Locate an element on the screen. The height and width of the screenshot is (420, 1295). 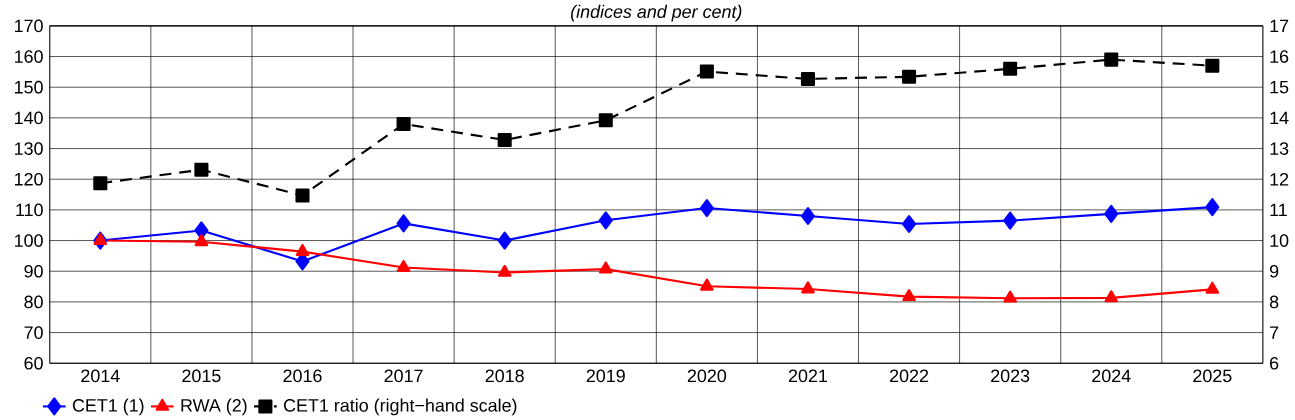
y-tick-label: 150 is located at coordinates (29, 87).